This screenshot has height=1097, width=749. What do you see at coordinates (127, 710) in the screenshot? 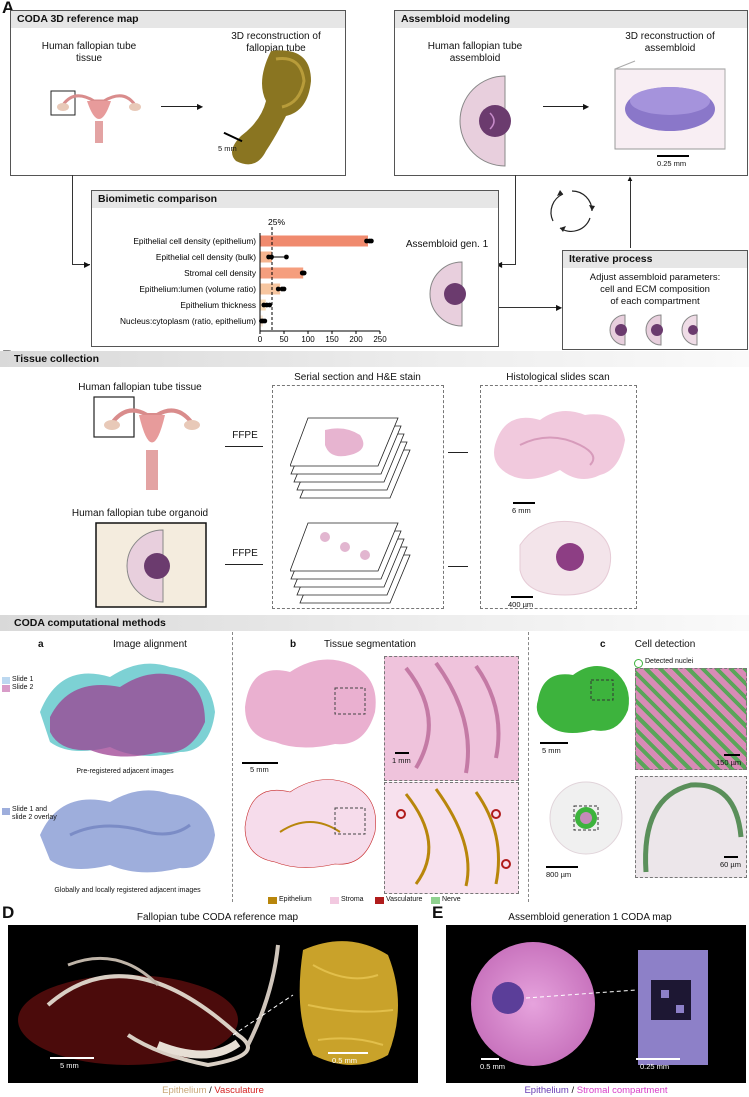
I see `pre-registered-overlay` at bounding box center [127, 710].